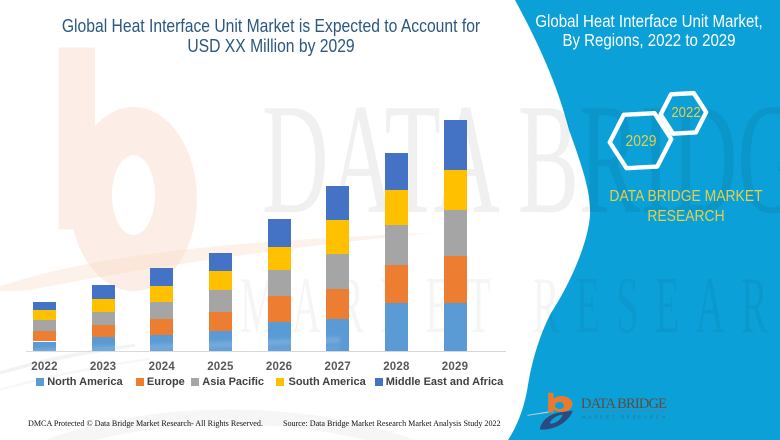 This screenshot has height=440, width=780. Describe the element at coordinates (624, 417) in the screenshot. I see `svg-text: MARKET RESEARCH` at that location.